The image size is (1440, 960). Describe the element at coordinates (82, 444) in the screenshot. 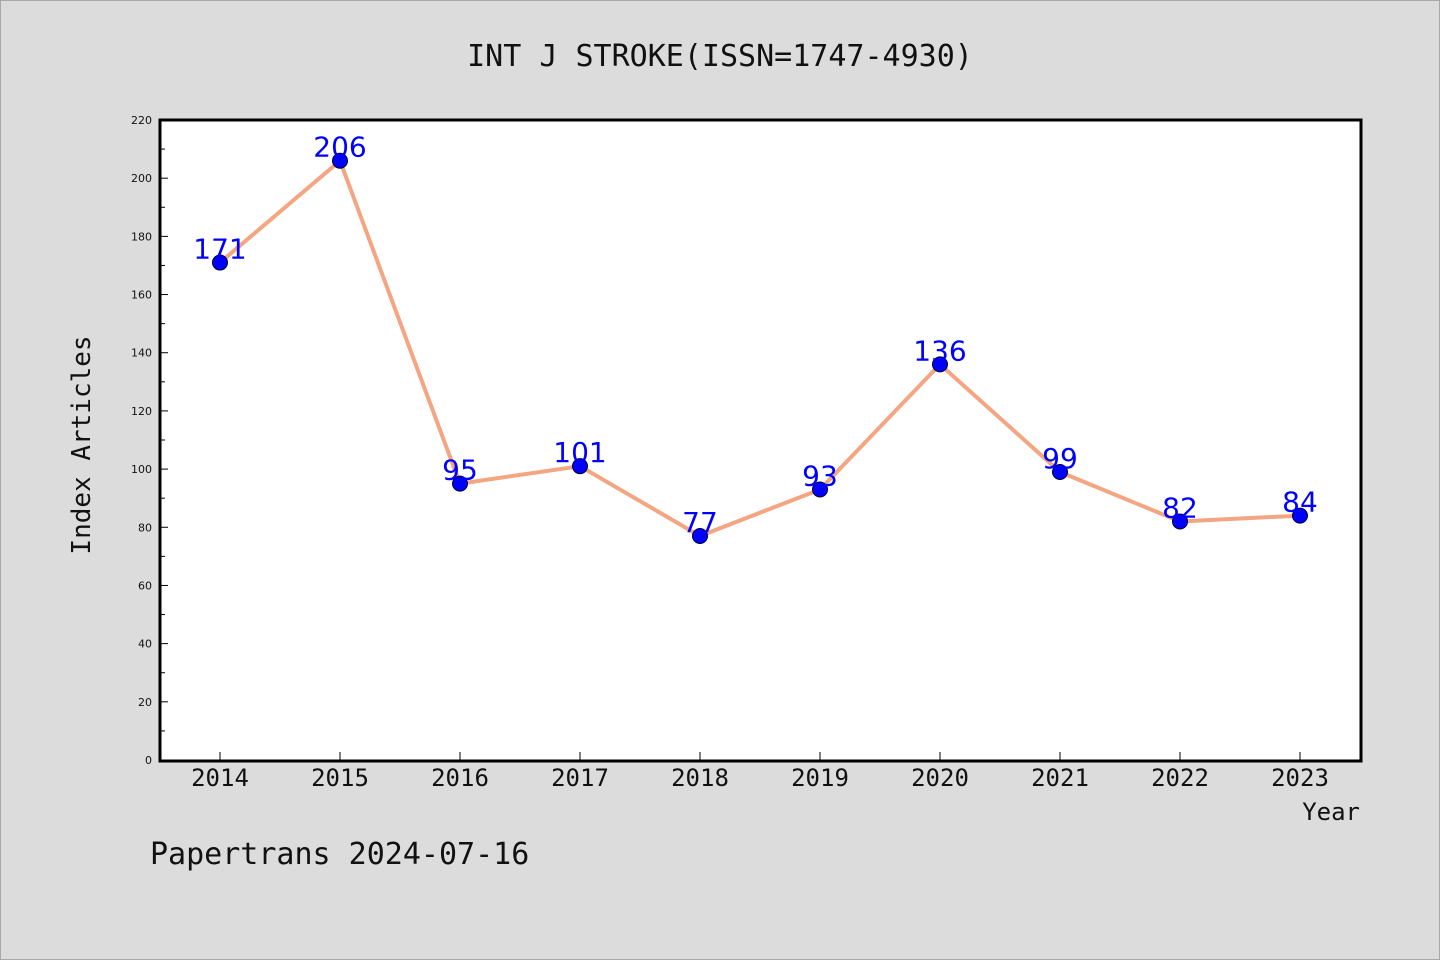

I see `y-axis-label: Index Articles` at that location.